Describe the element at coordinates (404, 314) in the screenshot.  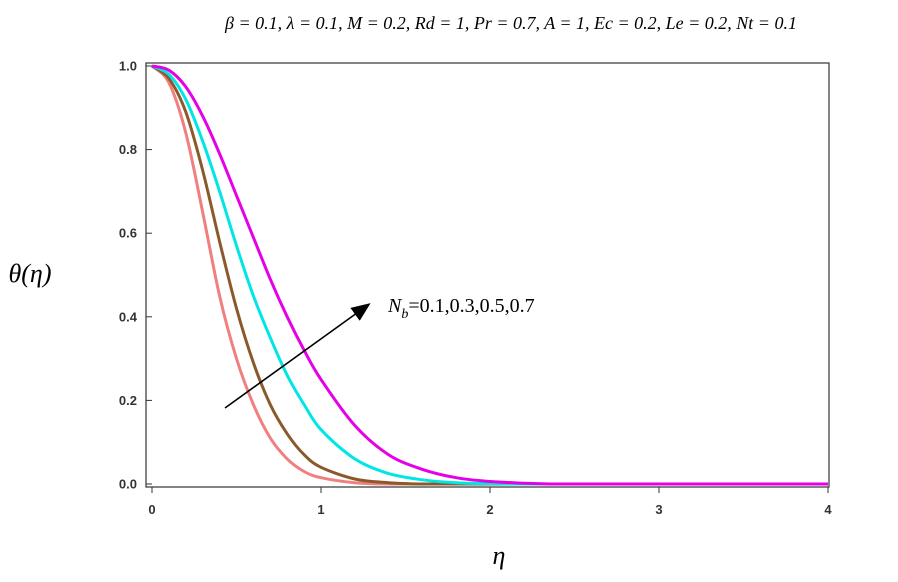
I see `annotation-subscript: b` at that location.